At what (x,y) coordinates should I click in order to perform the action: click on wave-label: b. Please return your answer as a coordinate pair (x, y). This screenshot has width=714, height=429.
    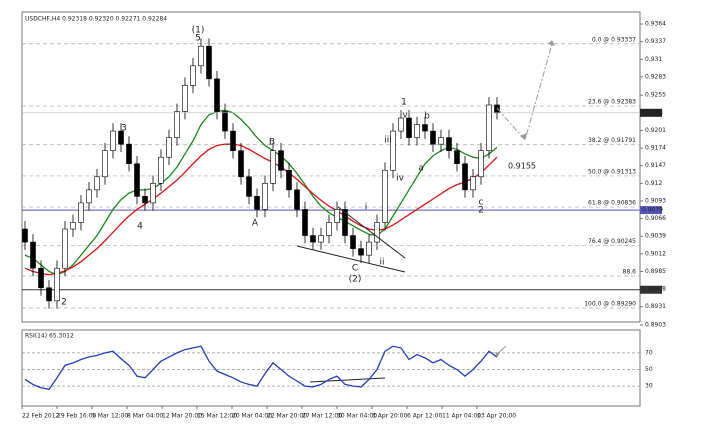
    Looking at the image, I should click on (427, 117).